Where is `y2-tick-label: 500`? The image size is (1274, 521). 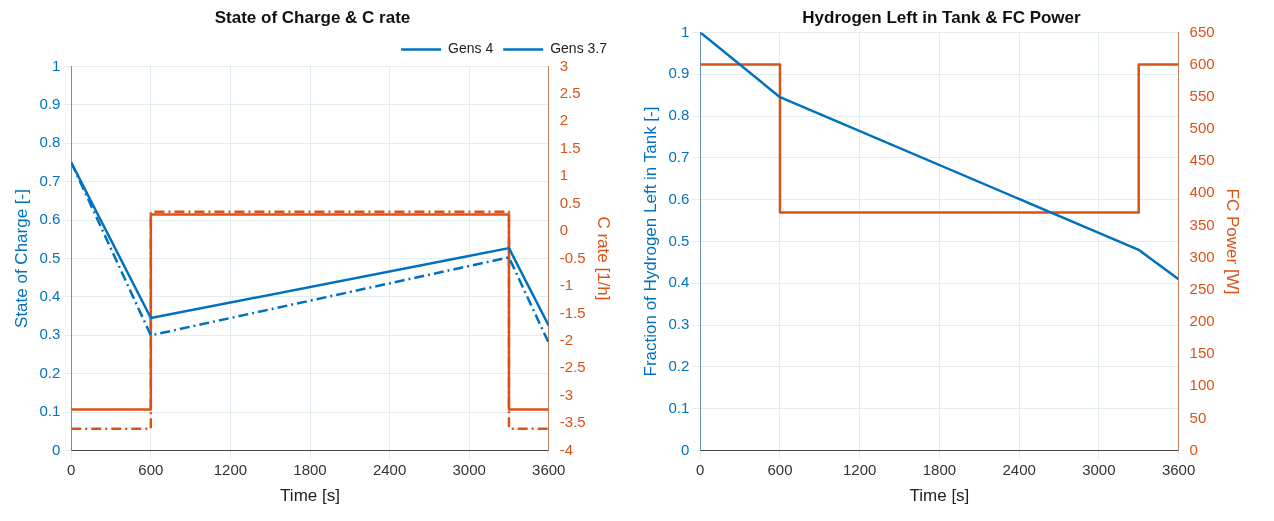 y2-tick-label: 500 is located at coordinates (1202, 128).